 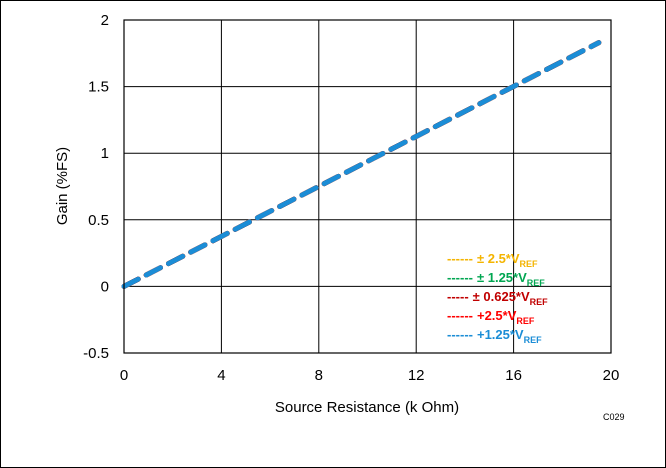 I want to click on x-tick-label: 4, so click(x=221, y=375).